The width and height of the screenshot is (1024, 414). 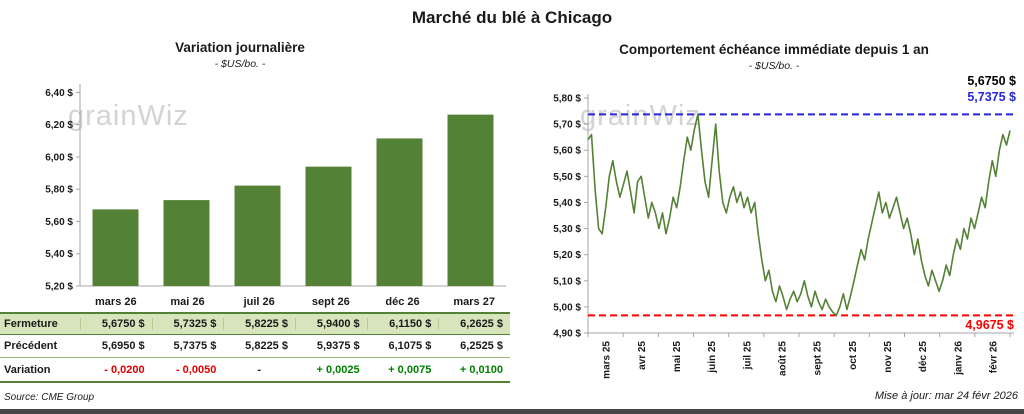 What do you see at coordinates (187, 324) in the screenshot?
I see `fermeture-value: 5,7325 $` at bounding box center [187, 324].